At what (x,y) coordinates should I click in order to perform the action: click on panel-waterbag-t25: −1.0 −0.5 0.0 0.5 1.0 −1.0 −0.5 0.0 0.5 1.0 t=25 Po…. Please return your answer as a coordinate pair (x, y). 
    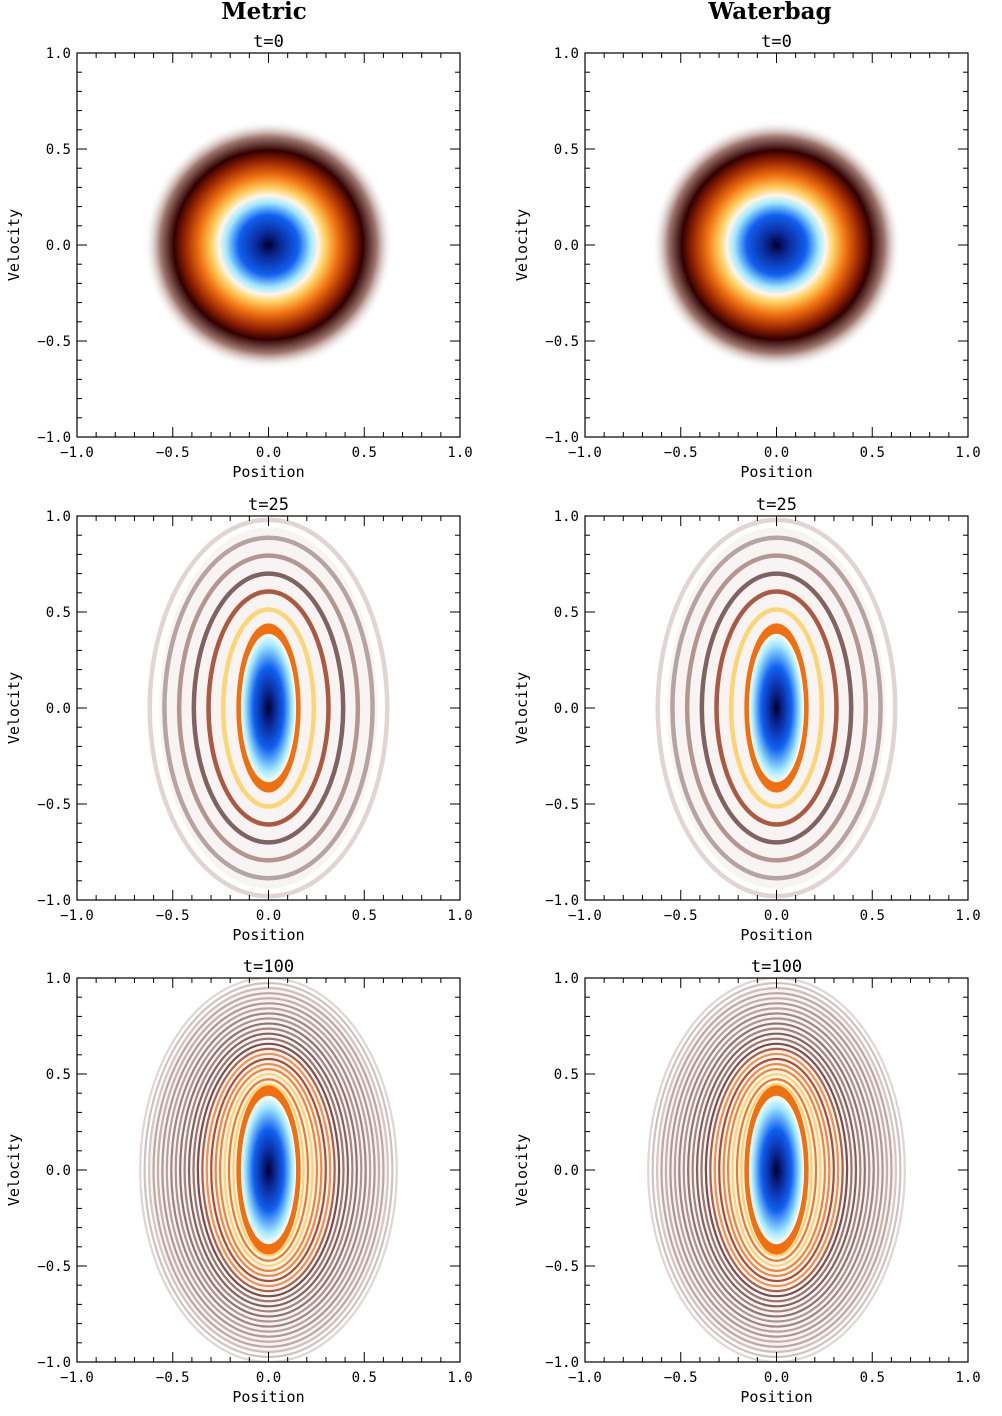
    Looking at the image, I should click on (747, 719).